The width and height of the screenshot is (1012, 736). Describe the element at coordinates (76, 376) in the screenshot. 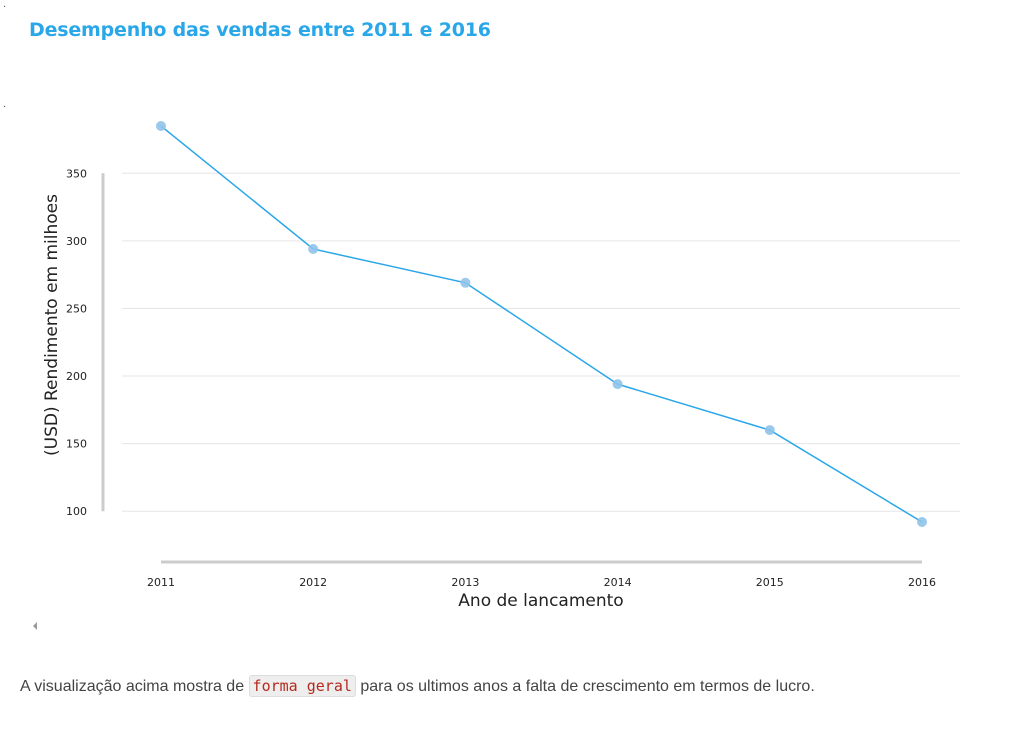

I see `y-tick-label: 200` at that location.